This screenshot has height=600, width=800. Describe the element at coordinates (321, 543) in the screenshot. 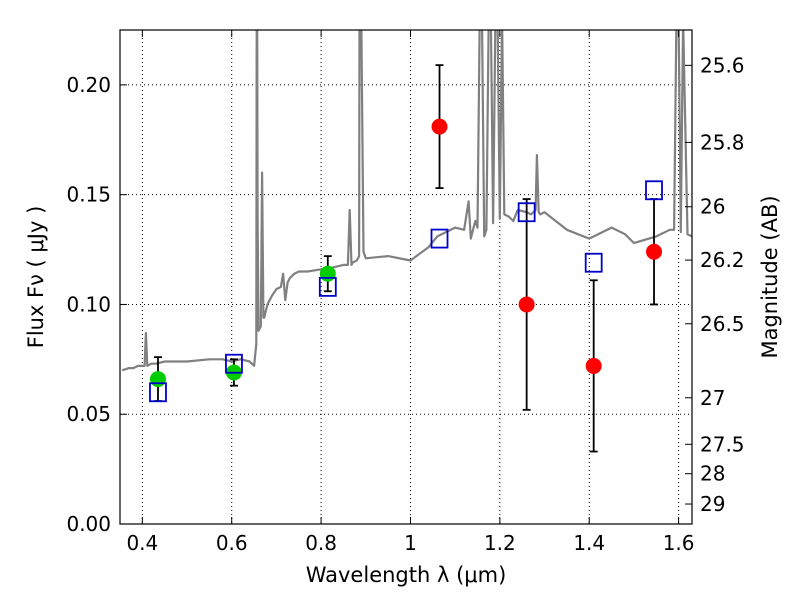

I see `x-tick-label: 0.8` at that location.